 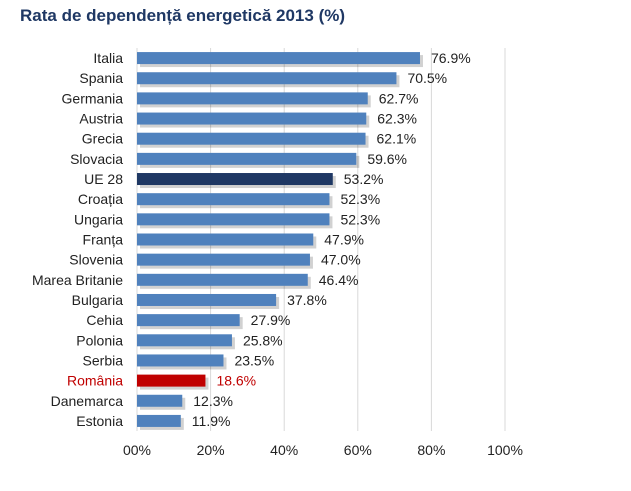 What do you see at coordinates (284, 450) in the screenshot?
I see `x-tick-label: 40%` at bounding box center [284, 450].